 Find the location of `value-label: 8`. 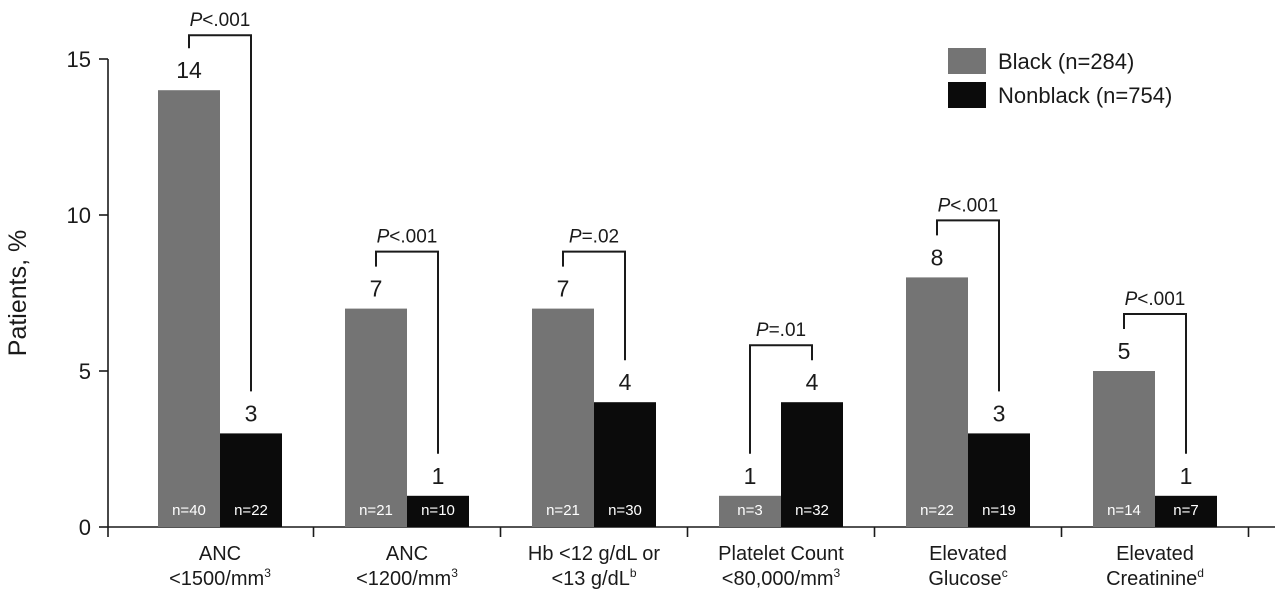

value-label: 8 is located at coordinates (937, 257).